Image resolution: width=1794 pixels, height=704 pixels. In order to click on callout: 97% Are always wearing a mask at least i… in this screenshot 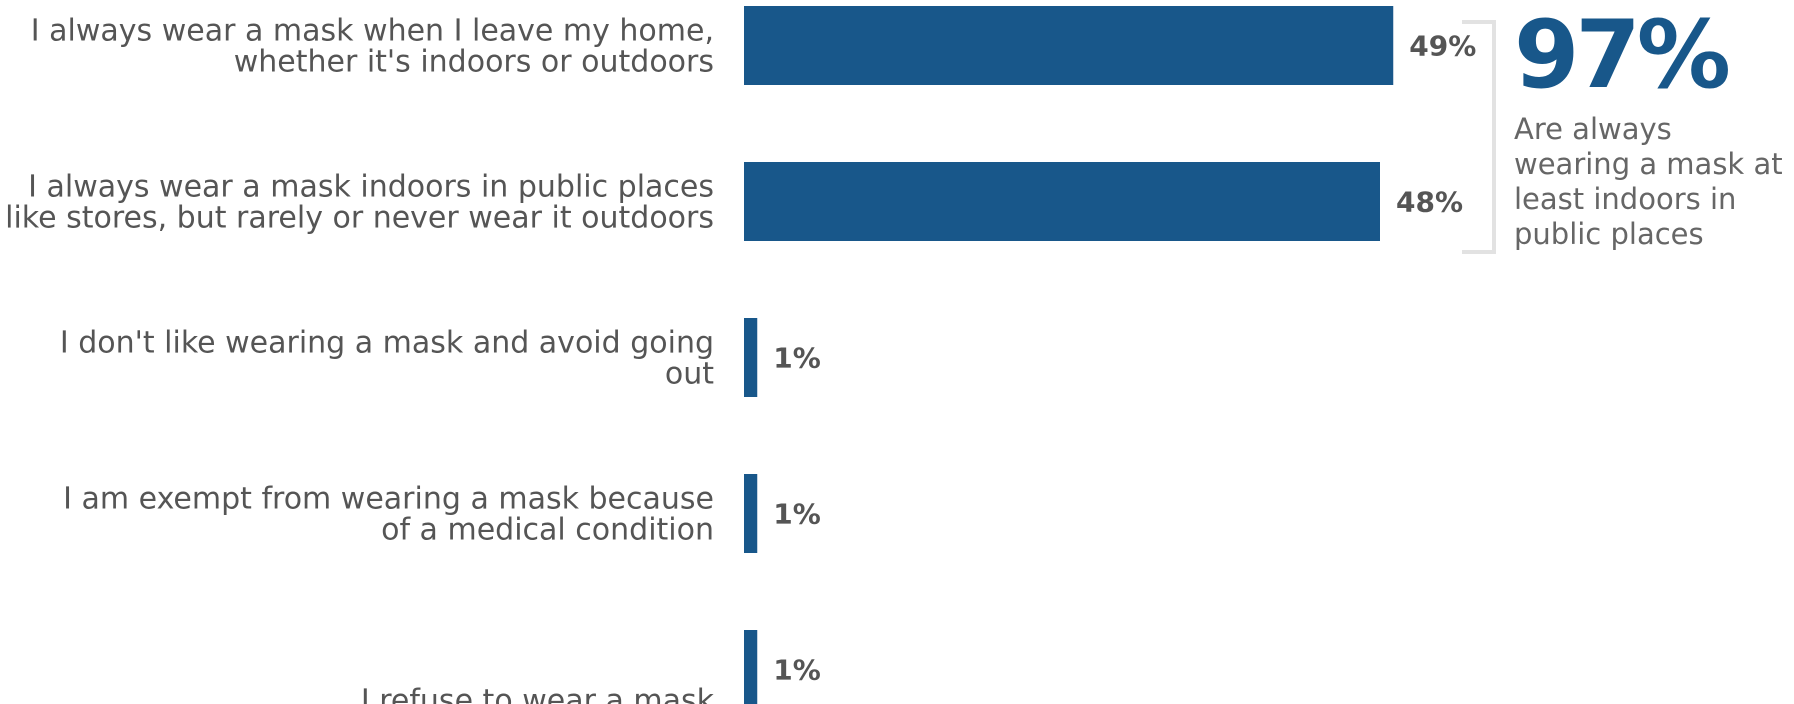, I will do `click(1654, 130)`.